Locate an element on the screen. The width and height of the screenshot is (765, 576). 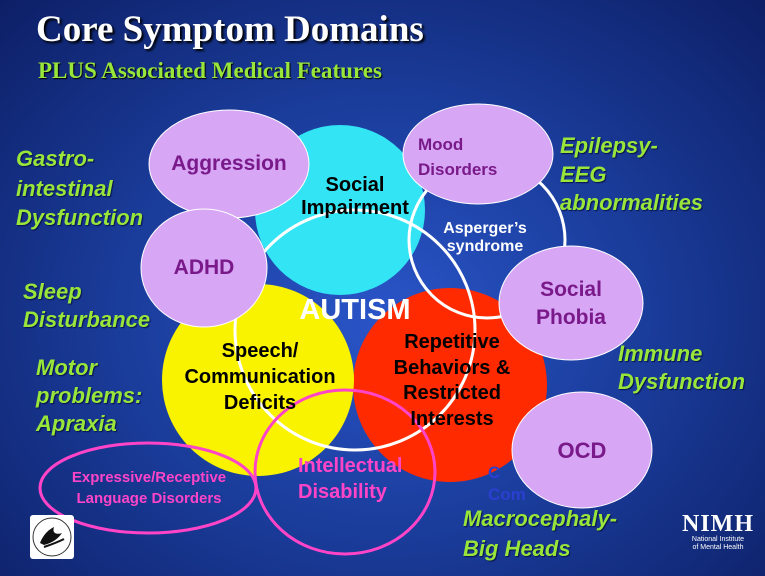
language-disorders-label: Expressive/Receptive Language Disorders is located at coordinates (149, 488).